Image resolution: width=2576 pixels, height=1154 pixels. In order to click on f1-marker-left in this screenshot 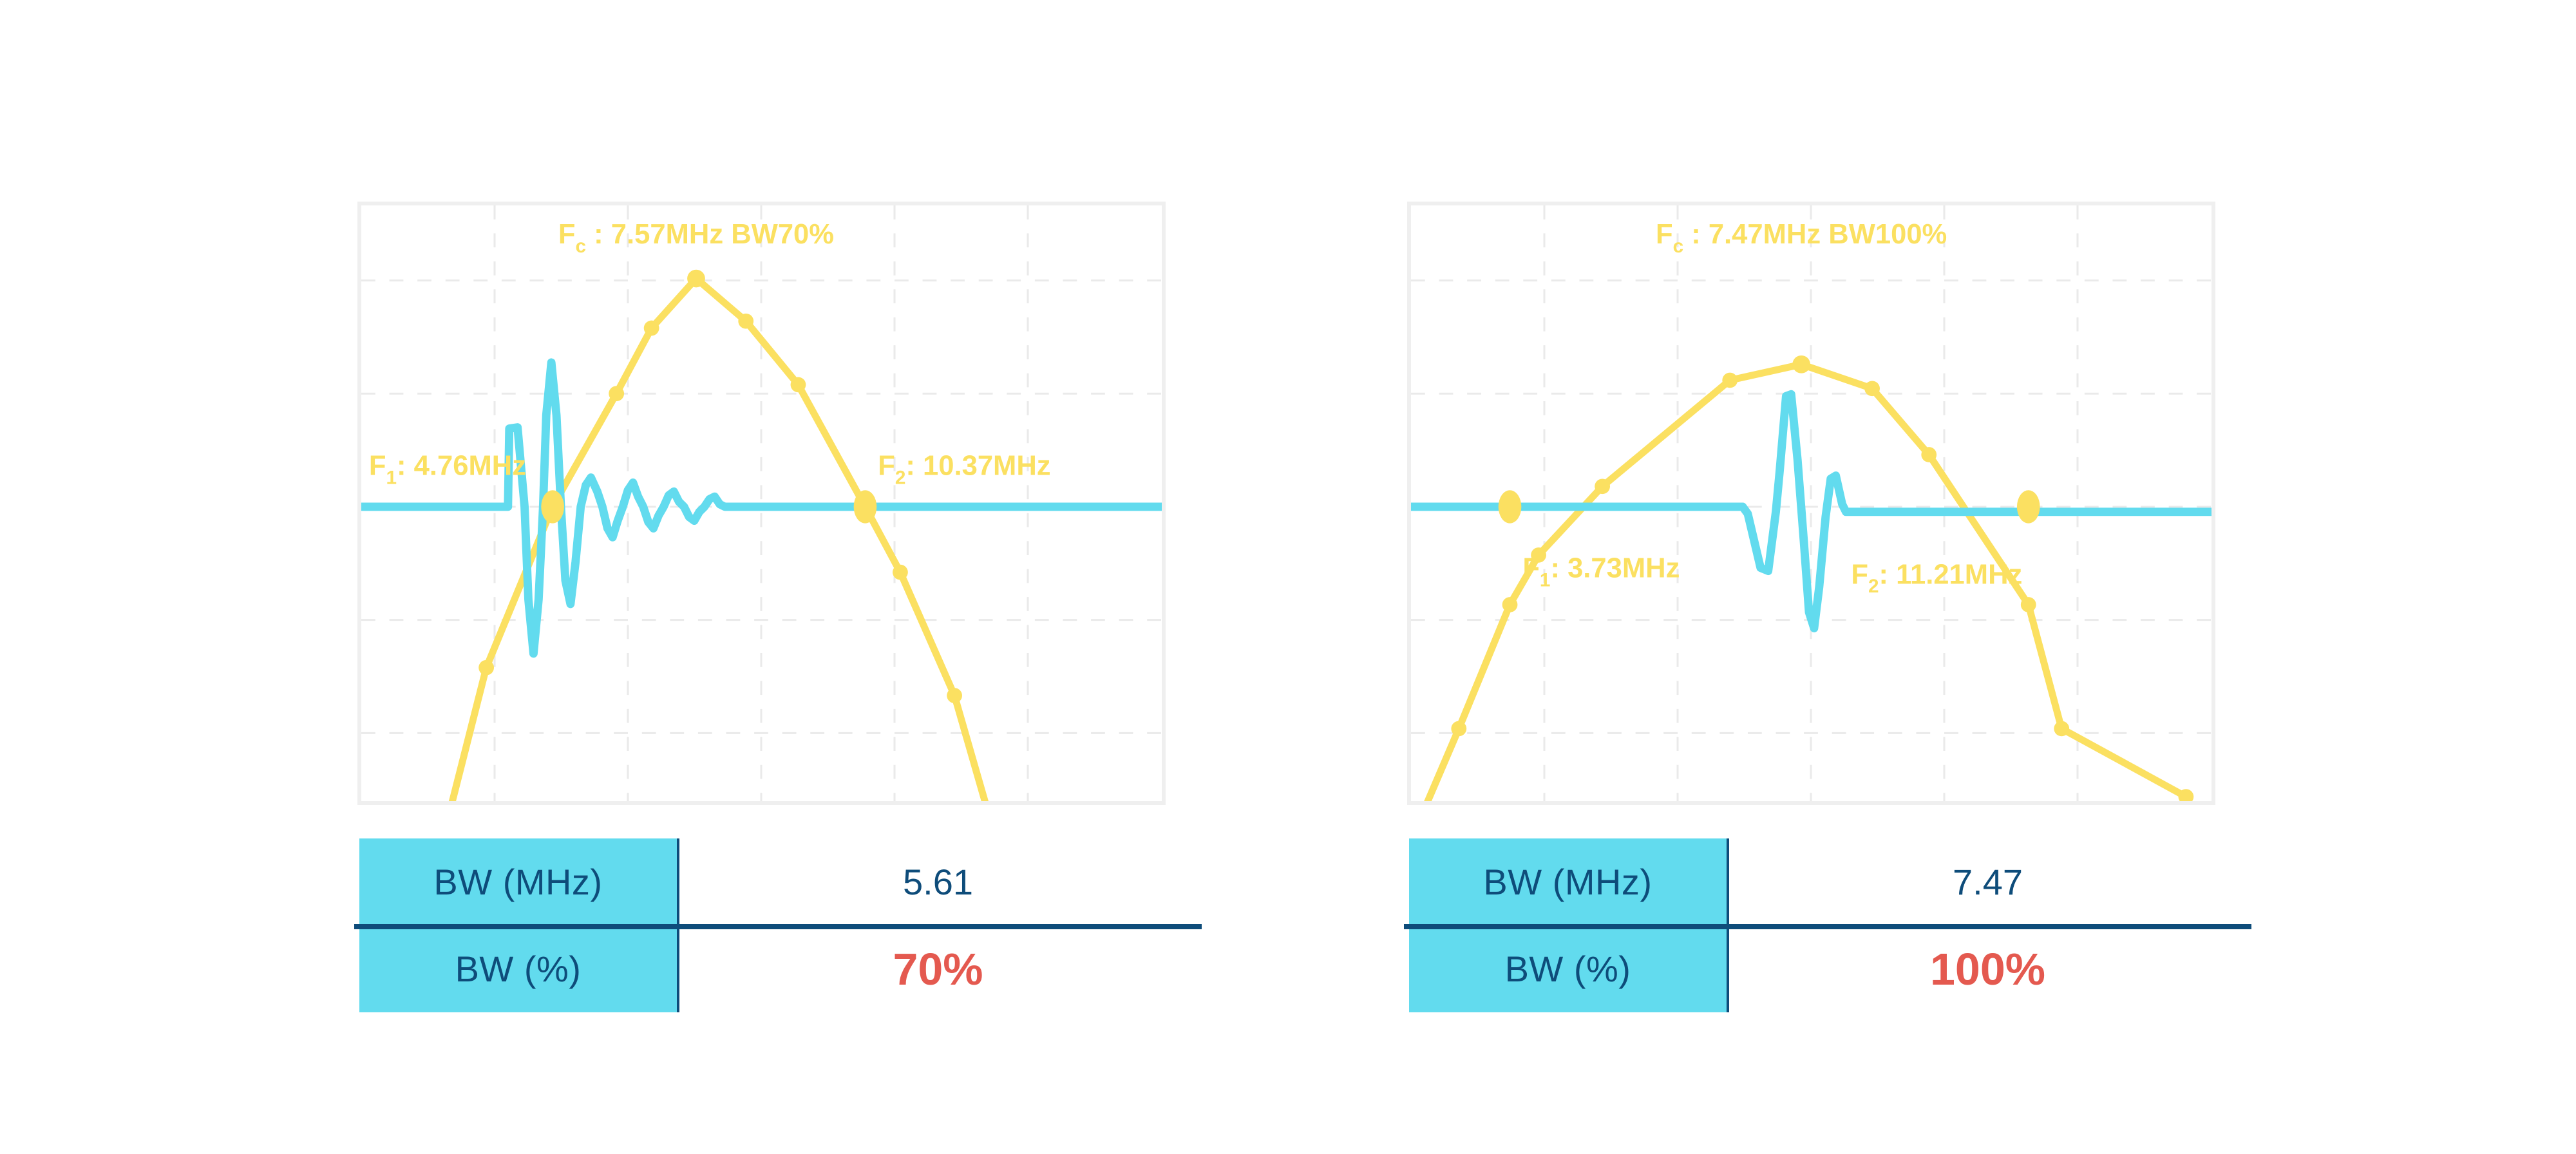, I will do `click(553, 507)`.